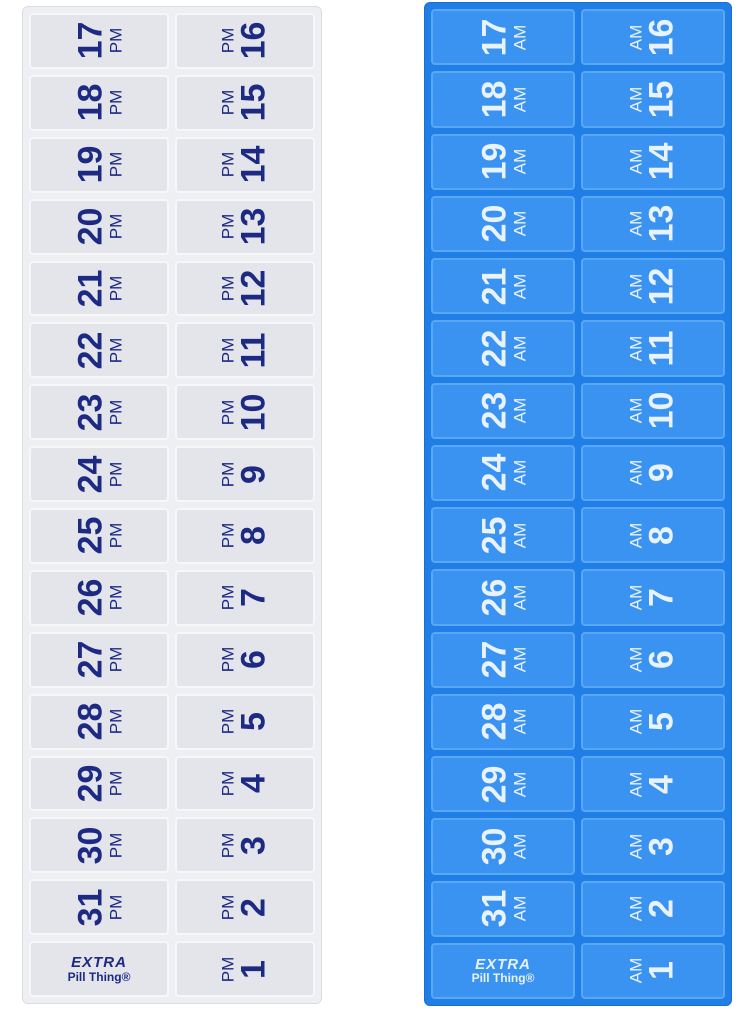 This screenshot has width=741, height=1012. Describe the element at coordinates (653, 908) in the screenshot. I see `compartment-lid: AM 2` at that location.